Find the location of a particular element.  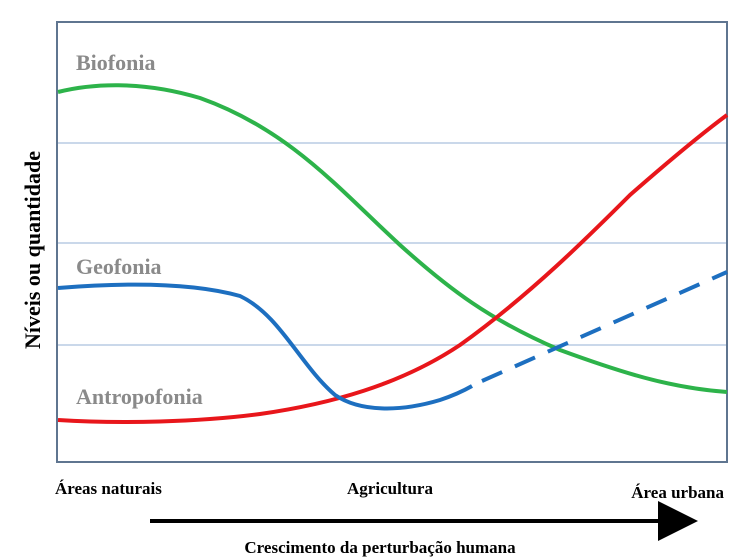

curve-label: Geofonia is located at coordinates (119, 266).